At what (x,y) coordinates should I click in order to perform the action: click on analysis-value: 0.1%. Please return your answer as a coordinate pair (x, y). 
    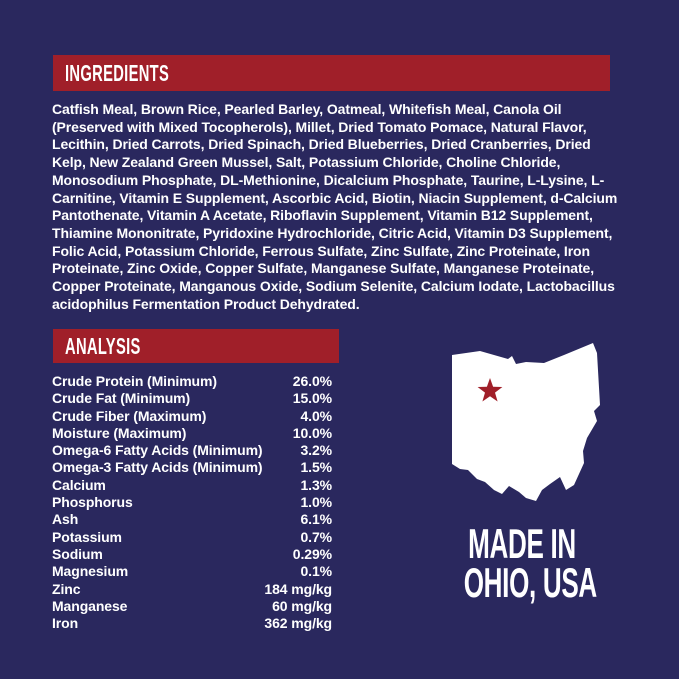
    Looking at the image, I should click on (316, 571).